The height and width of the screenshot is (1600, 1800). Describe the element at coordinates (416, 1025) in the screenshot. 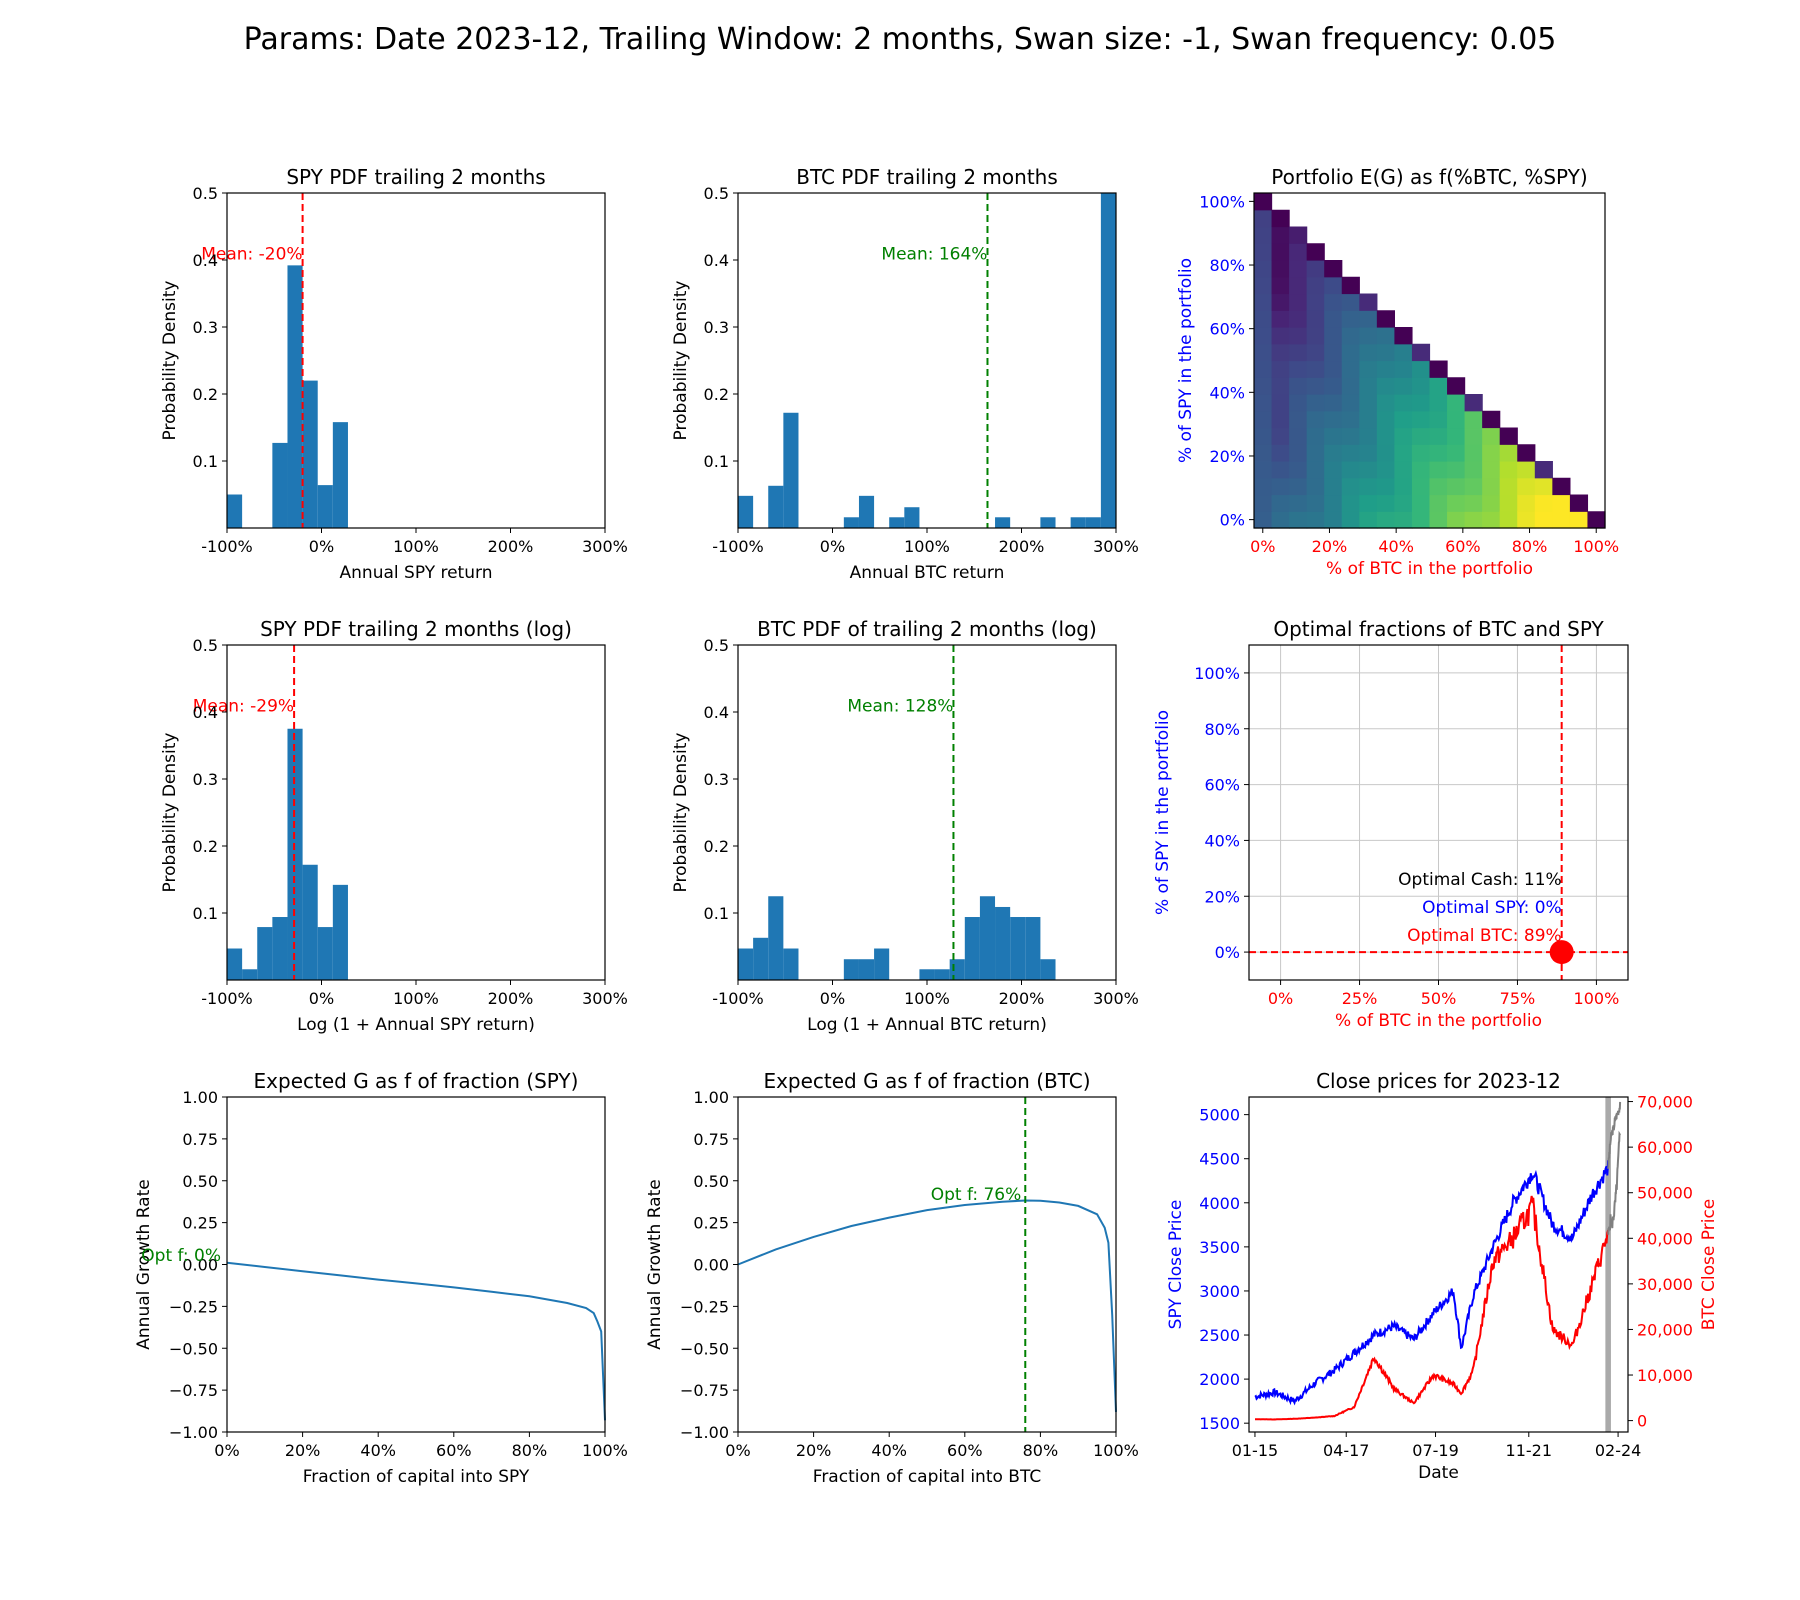

I see `x-axis-label: Log (1 + Annual SPY return)` at that location.